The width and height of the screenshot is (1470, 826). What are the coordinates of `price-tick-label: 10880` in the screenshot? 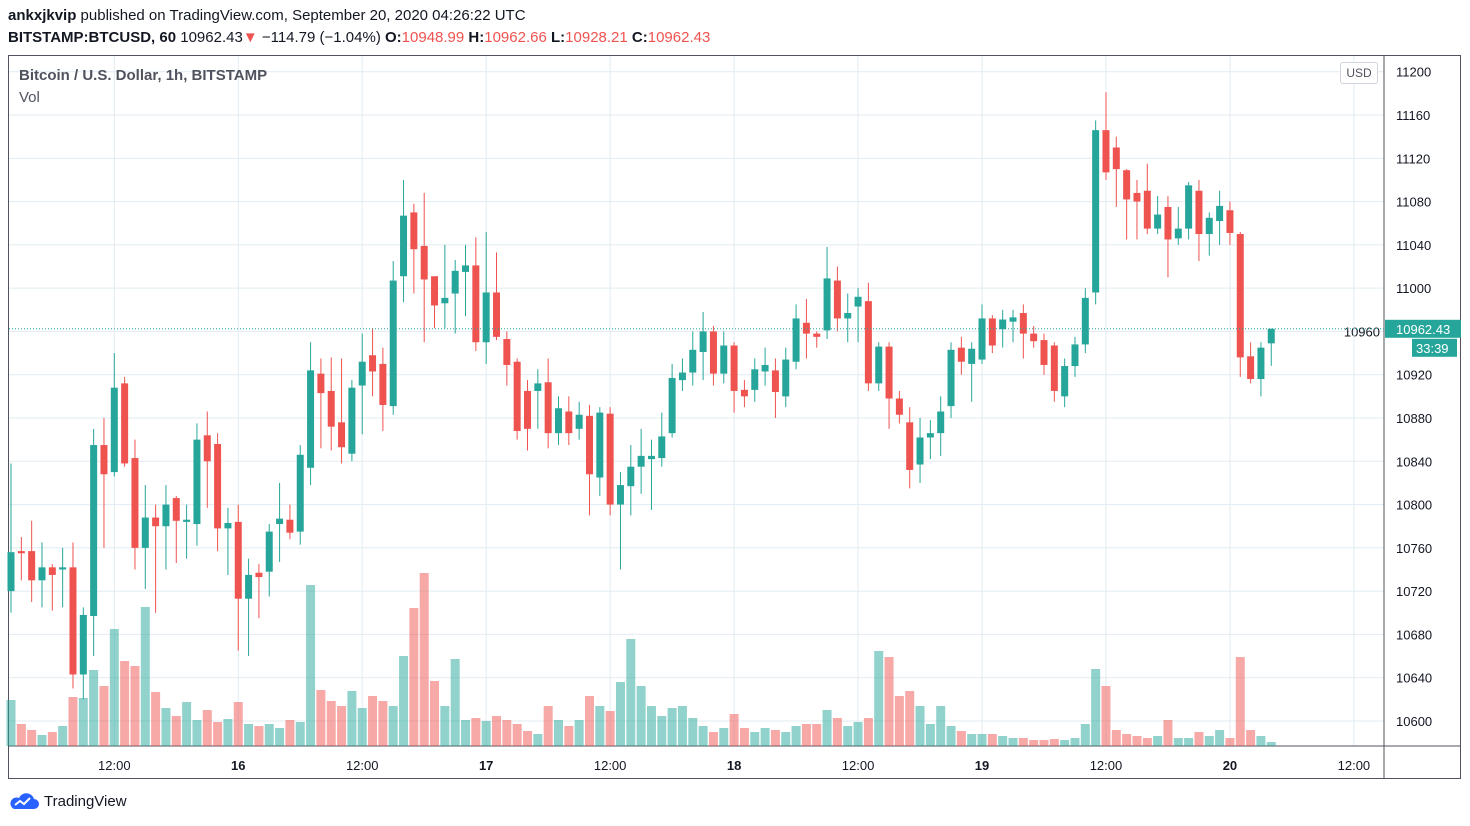 It's located at (1414, 418).